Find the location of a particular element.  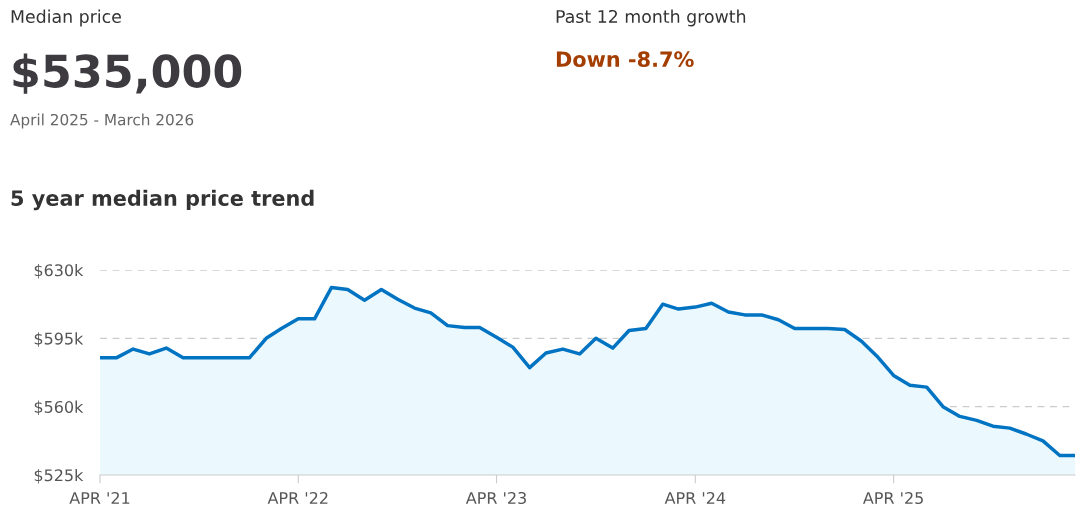

x-tick-label: APR '21 is located at coordinates (99, 497).